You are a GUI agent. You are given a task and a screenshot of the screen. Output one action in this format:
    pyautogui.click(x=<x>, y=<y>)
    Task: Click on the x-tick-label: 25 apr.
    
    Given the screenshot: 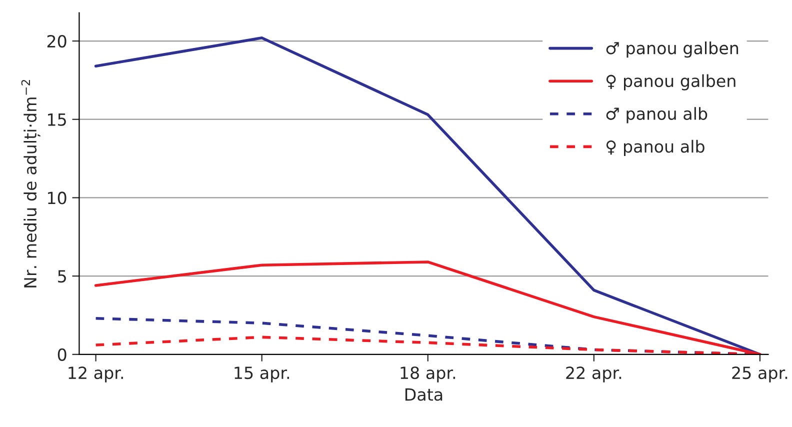 What is the action you would take?
    pyautogui.click(x=760, y=374)
    